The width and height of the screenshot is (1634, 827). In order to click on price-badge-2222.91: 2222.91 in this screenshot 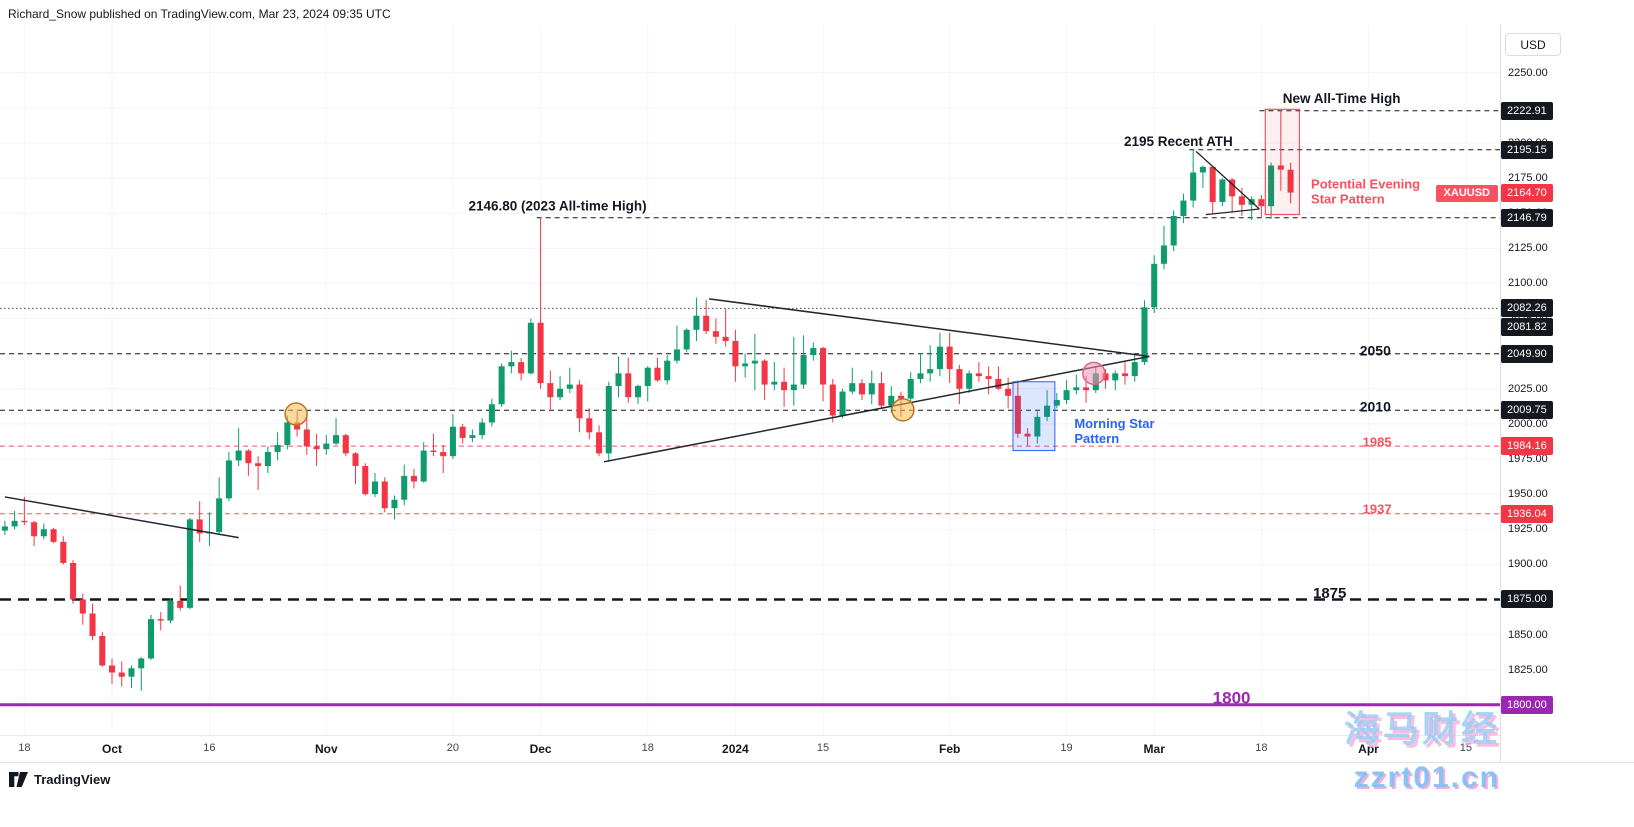, I will do `click(1527, 110)`.